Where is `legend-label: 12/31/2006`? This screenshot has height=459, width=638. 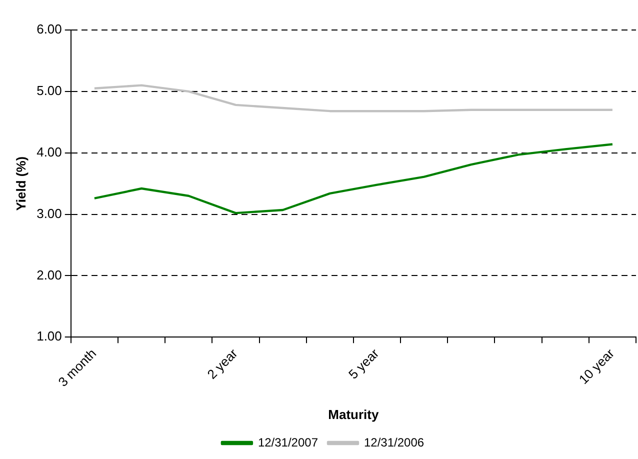 legend-label: 12/31/2006 is located at coordinates (394, 442).